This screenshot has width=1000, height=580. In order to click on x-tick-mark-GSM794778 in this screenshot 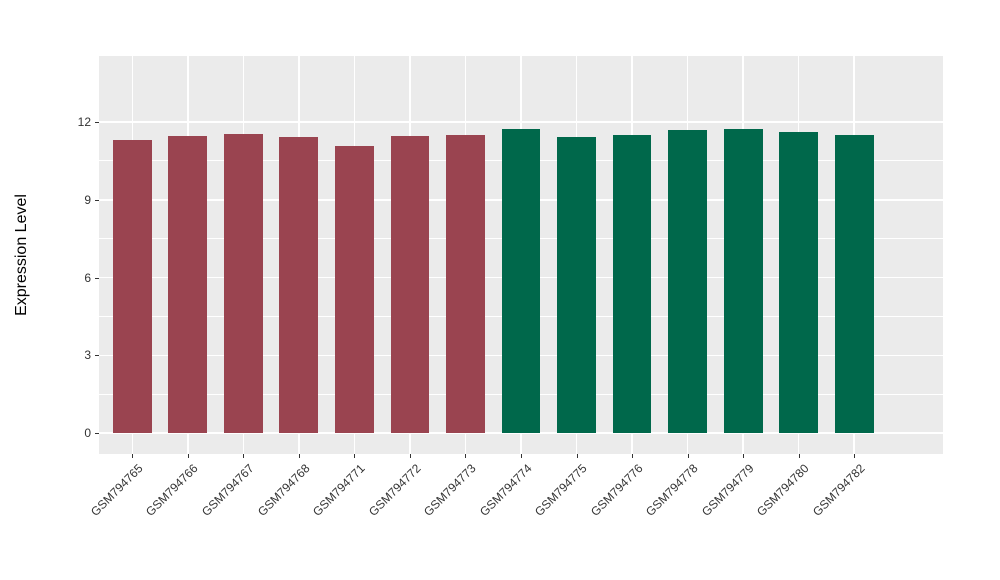, I will do `click(688, 456)`.